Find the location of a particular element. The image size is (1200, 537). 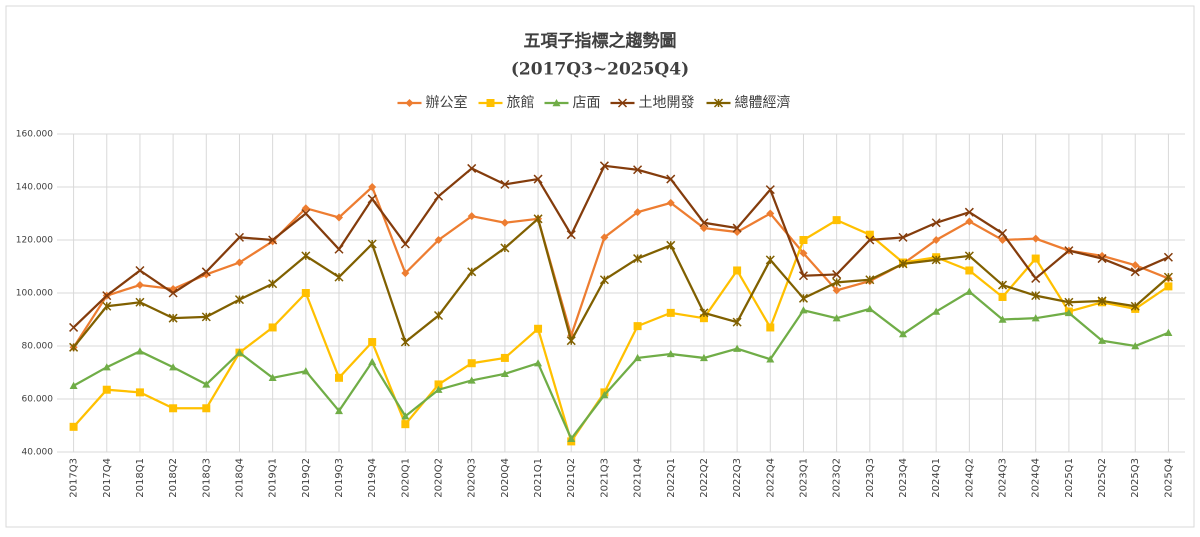

x-tick-label: 2020Q2 is located at coordinates (439, 478).